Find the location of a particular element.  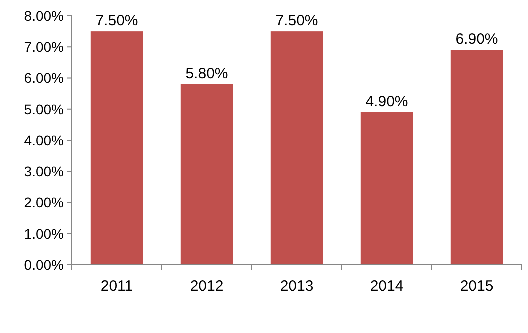

y-tick-label: 6.00% is located at coordinates (44, 78).